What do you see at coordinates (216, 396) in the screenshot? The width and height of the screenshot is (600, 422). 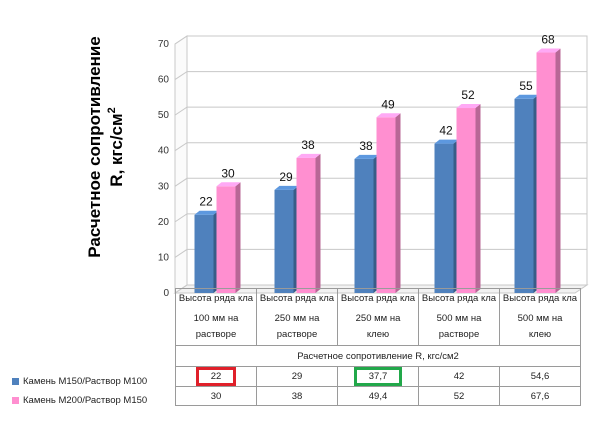 I see `series-value-cell: 30` at bounding box center [216, 396].